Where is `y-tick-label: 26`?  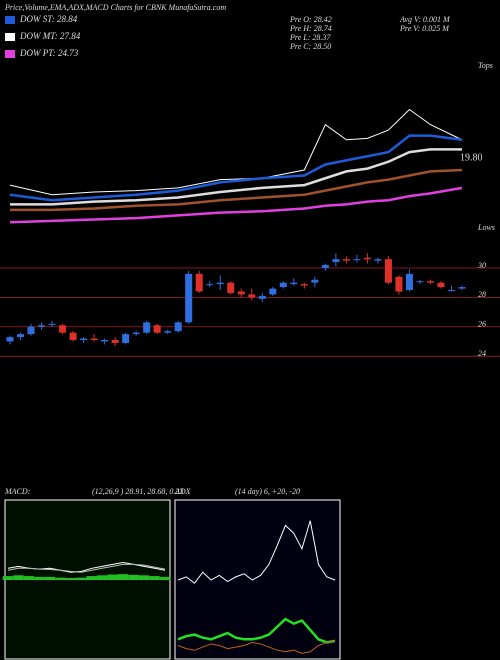
y-tick-label: 26 is located at coordinates (482, 324).